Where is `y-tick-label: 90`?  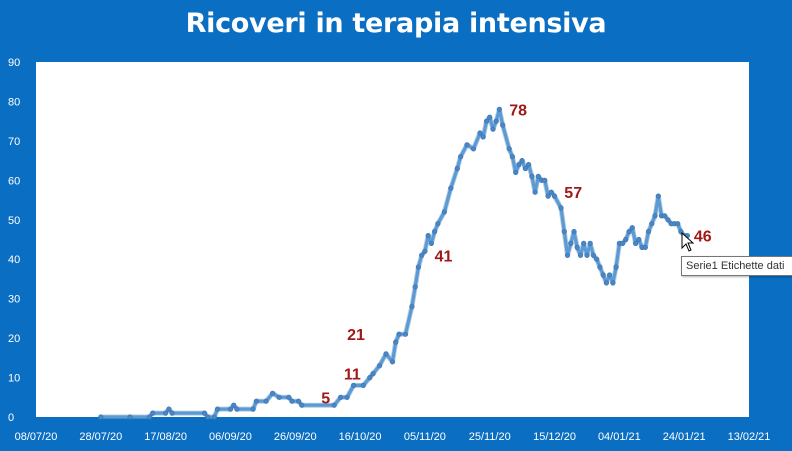
y-tick-label: 90 is located at coordinates (14, 63).